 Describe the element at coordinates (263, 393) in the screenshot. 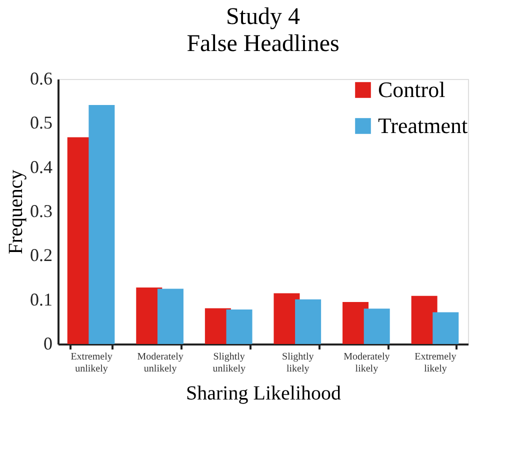

I see `x-axis-title: Sharing Likelihood` at that location.